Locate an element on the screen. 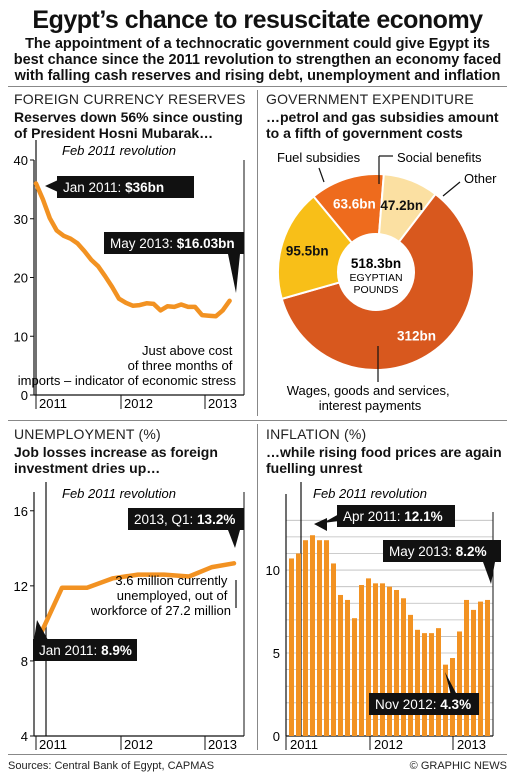 The height and width of the screenshot is (779, 515). donut-center-unit-2: POUNDS is located at coordinates (376, 290).